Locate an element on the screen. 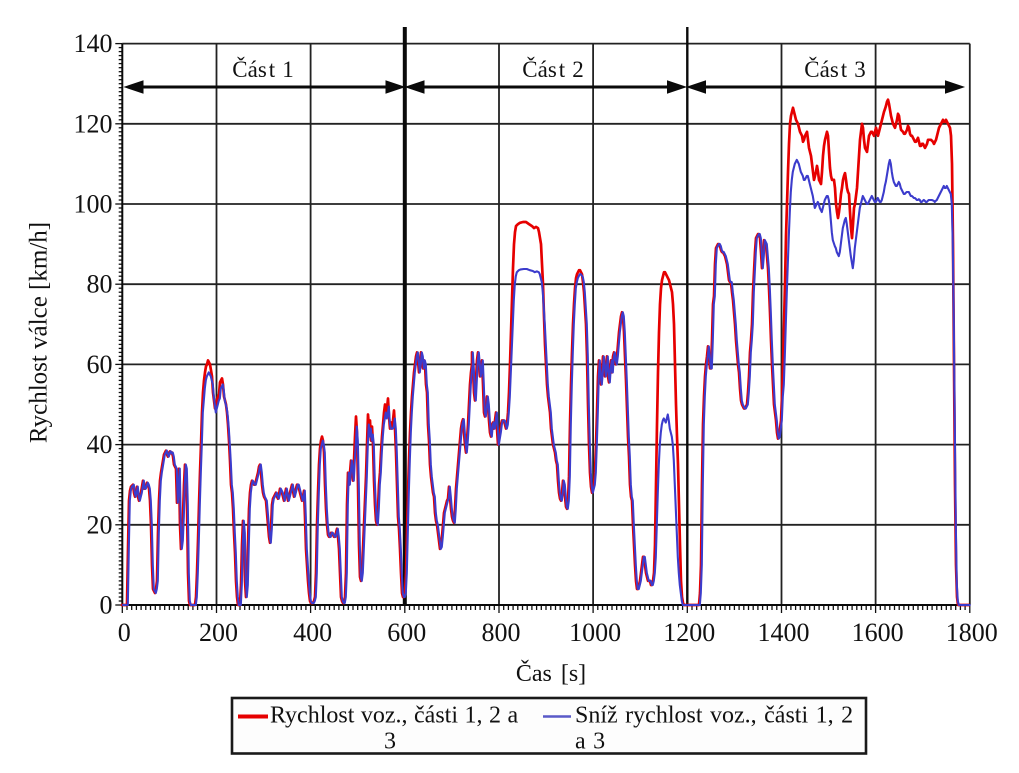 Image resolution: width=1019 pixels, height=773 pixels. svg-text: 800 is located at coordinates (501, 632).